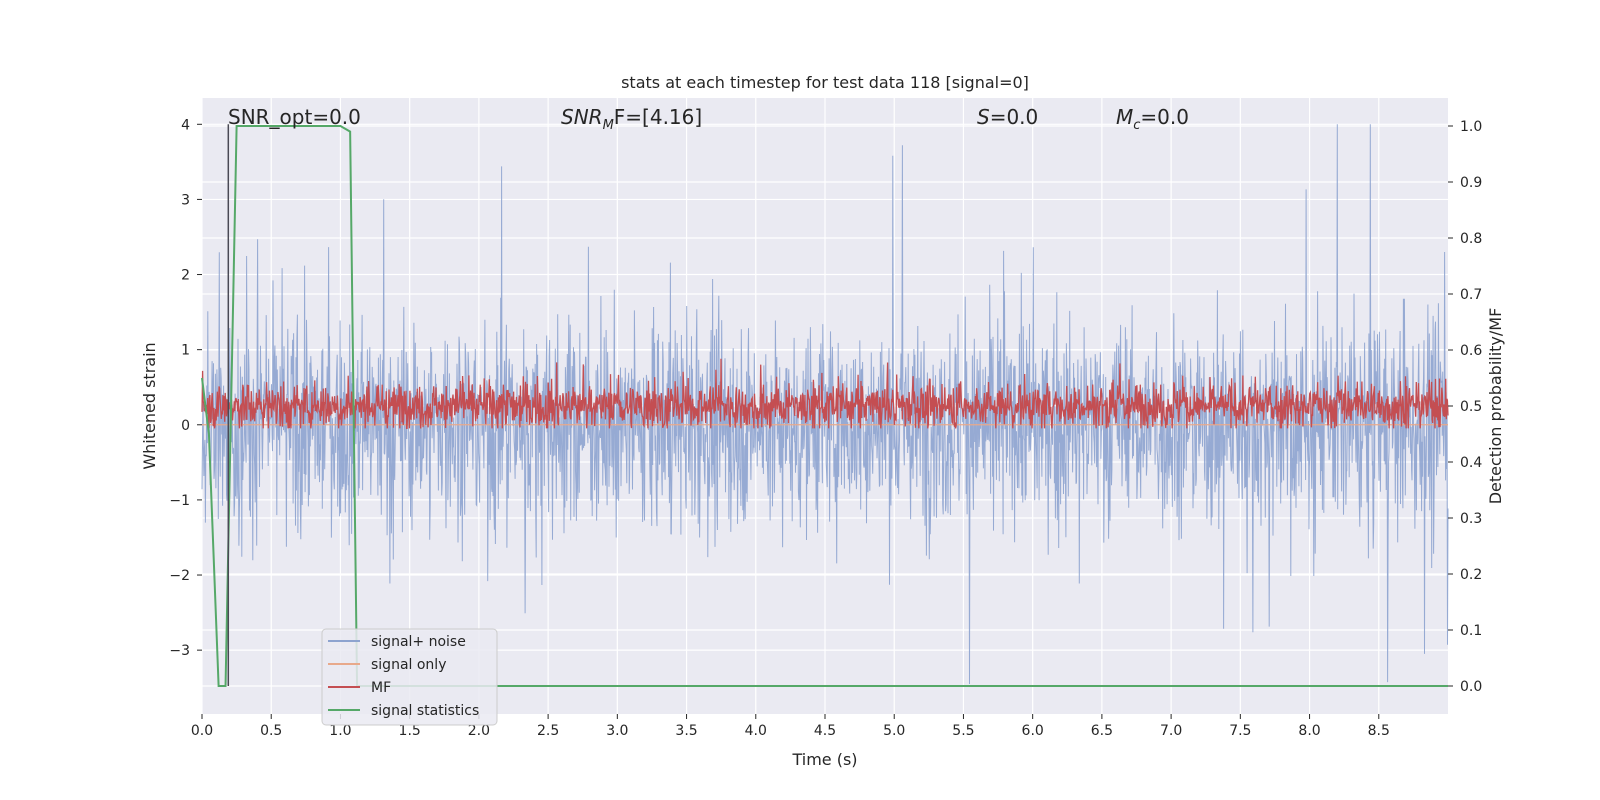  I want to click on annotation-snr-opt: SNR_opt=0.0, so click(294, 117).